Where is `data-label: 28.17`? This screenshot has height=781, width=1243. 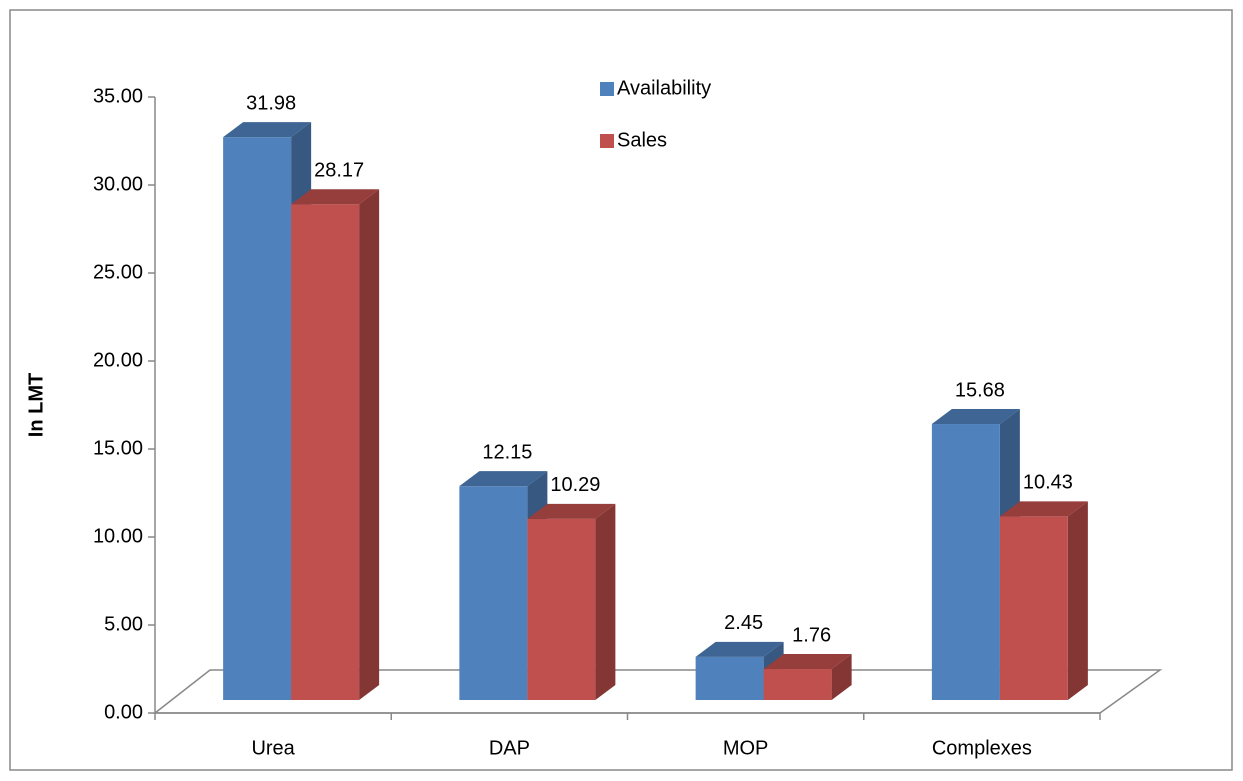
data-label: 28.17 is located at coordinates (339, 170).